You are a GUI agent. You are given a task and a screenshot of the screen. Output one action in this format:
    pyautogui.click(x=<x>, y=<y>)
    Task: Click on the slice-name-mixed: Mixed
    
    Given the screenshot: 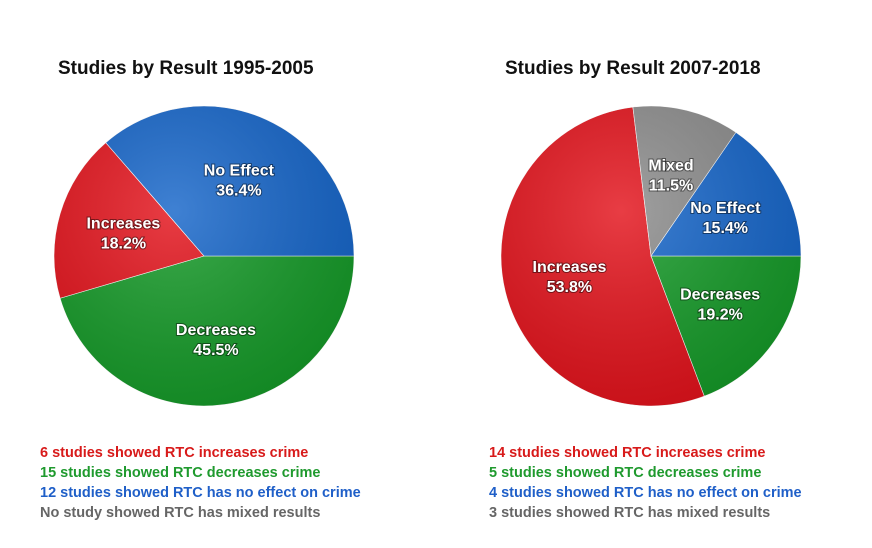 What is the action you would take?
    pyautogui.click(x=670, y=165)
    